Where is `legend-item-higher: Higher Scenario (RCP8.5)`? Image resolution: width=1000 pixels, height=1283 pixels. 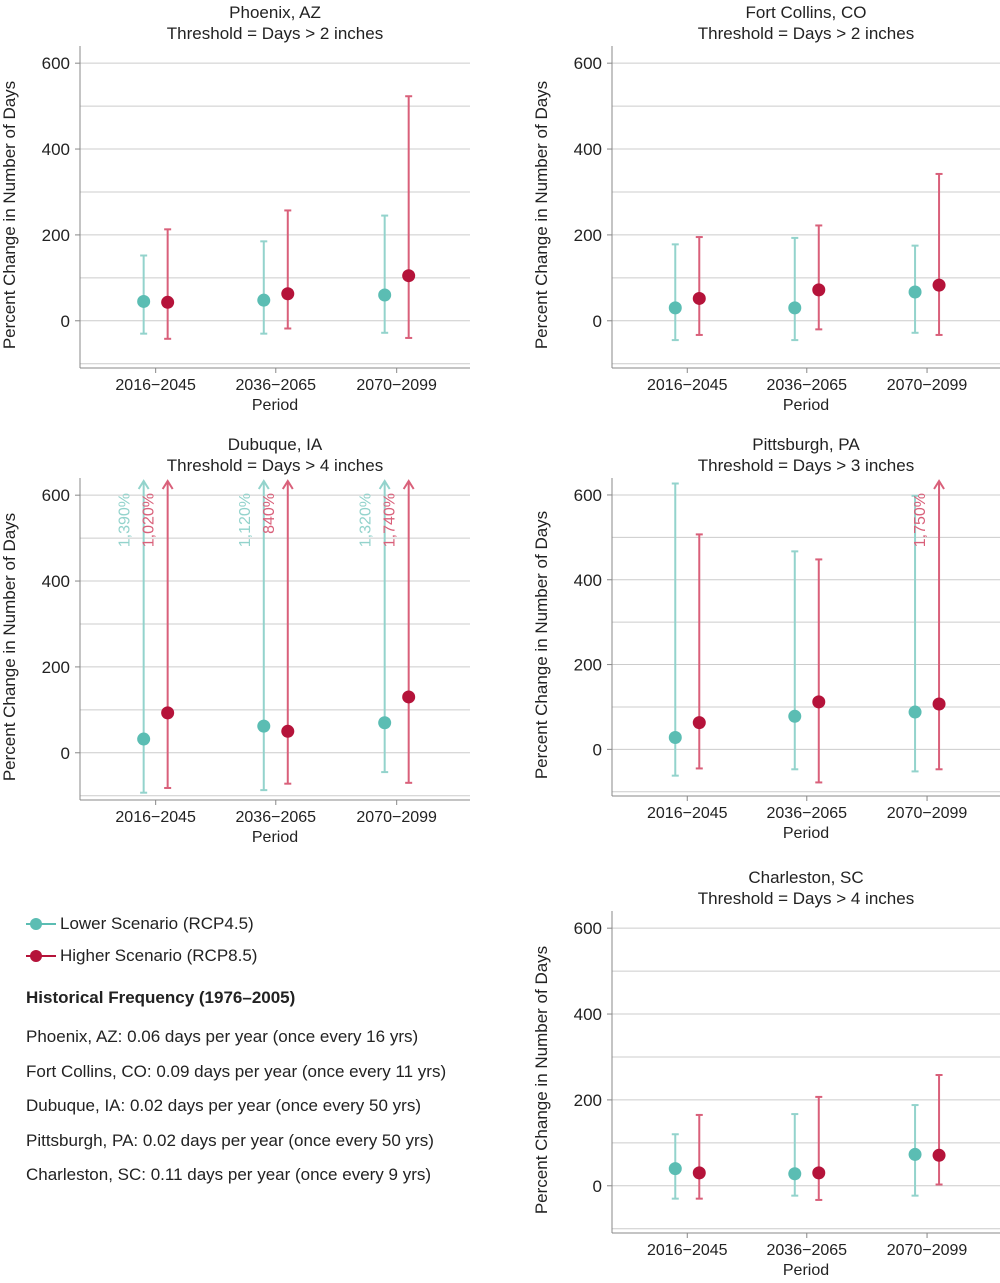
legend-item-higher: Higher Scenario (RCP8.5) is located at coordinates (276, 956).